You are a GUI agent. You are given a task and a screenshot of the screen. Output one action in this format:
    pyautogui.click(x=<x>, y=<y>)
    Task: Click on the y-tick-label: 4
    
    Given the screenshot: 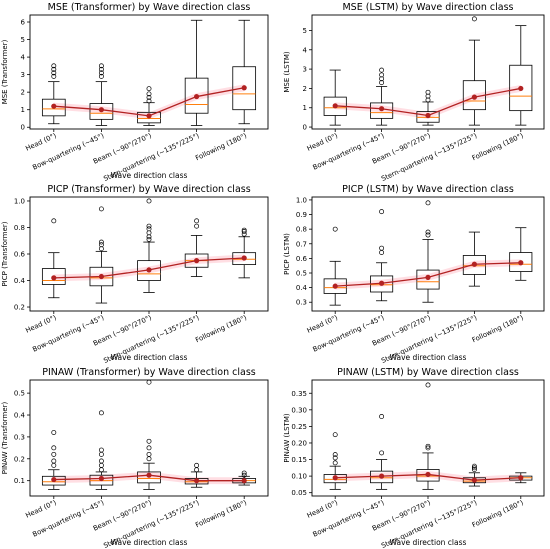 What is the action you would take?
    pyautogui.click(x=305, y=50)
    